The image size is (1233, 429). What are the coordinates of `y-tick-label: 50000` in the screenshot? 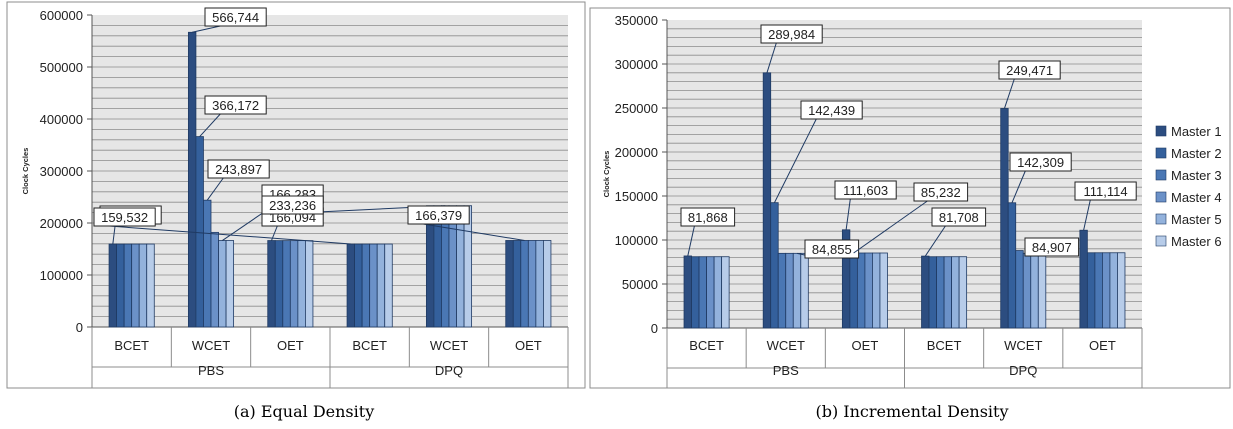 It's located at (640, 284).